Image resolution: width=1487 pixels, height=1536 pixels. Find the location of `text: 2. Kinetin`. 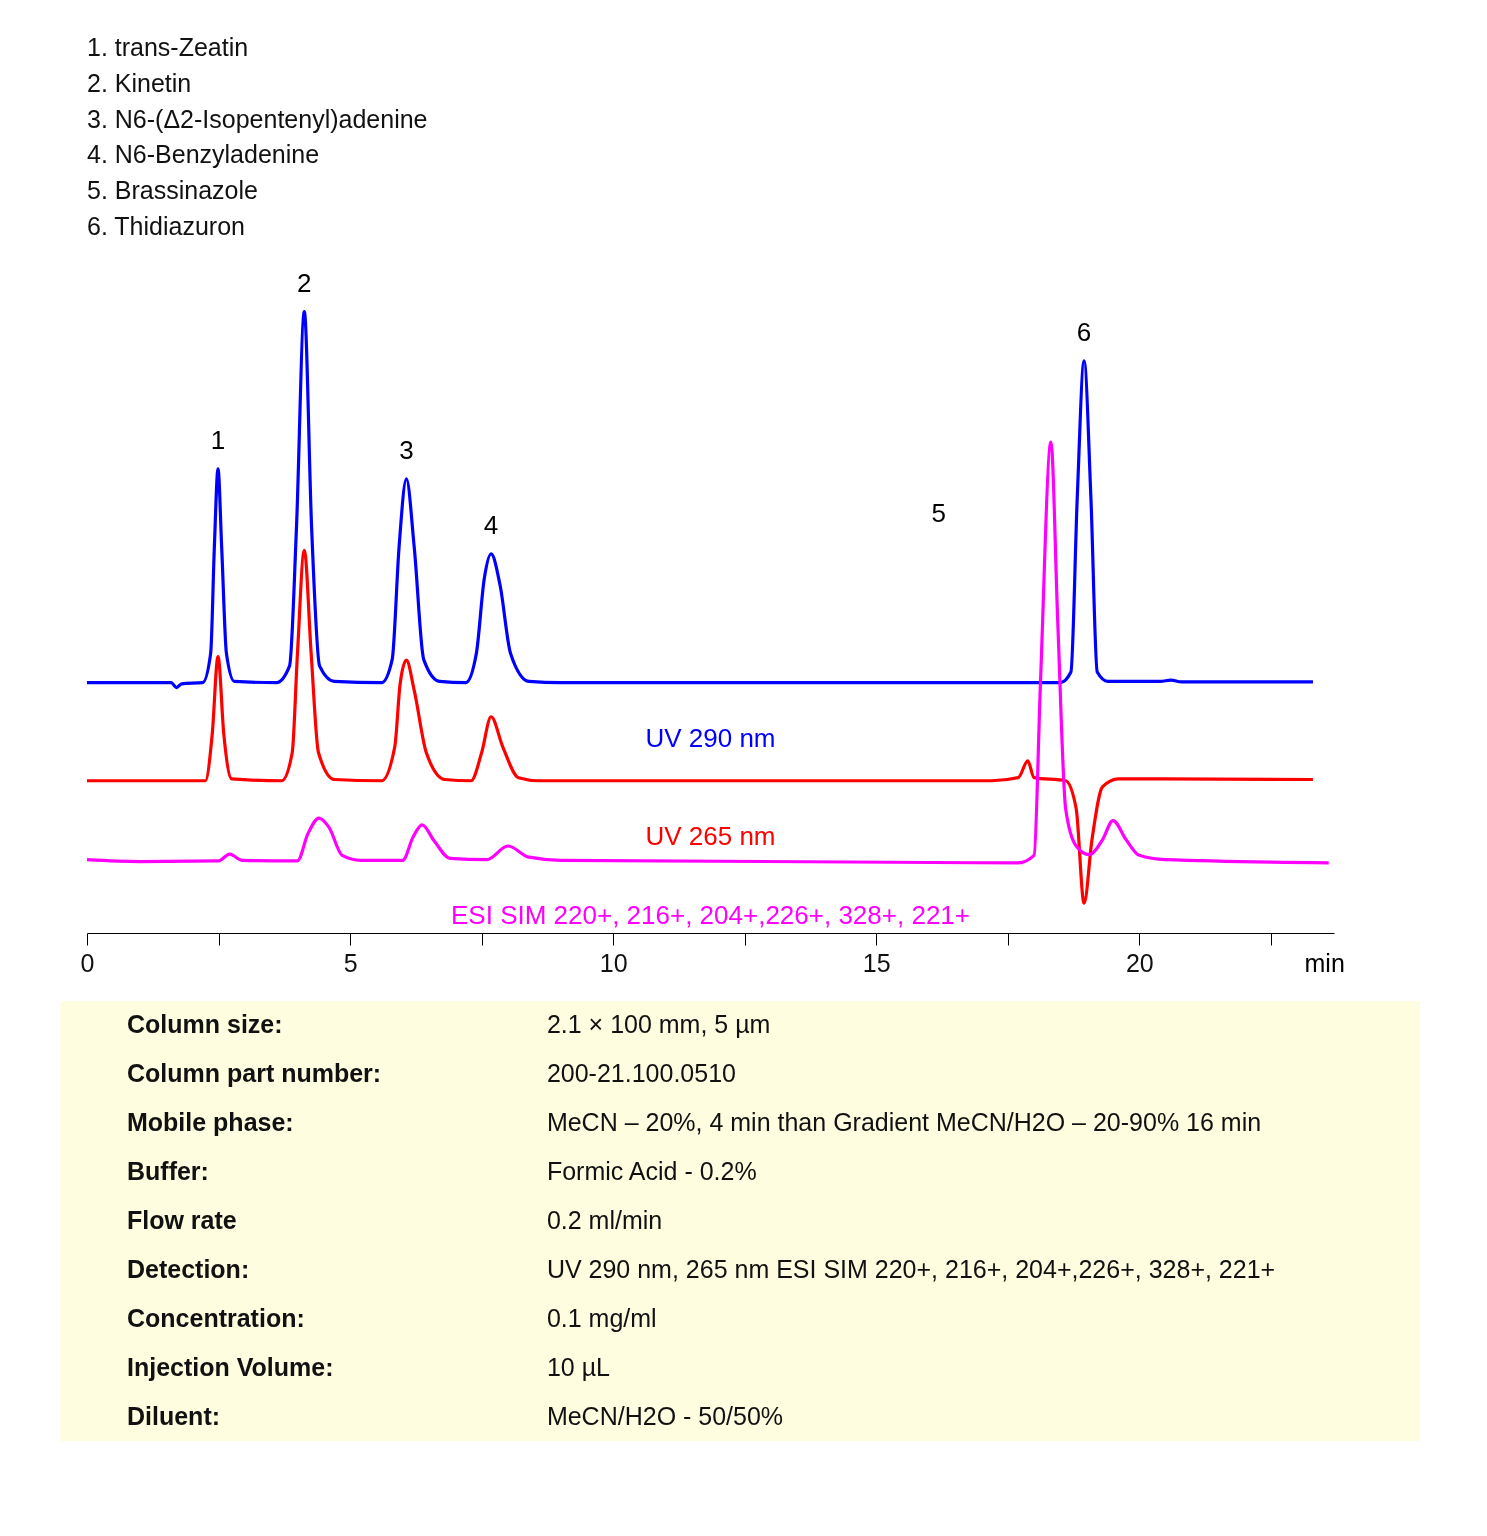

text: 2. Kinetin is located at coordinates (139, 82).